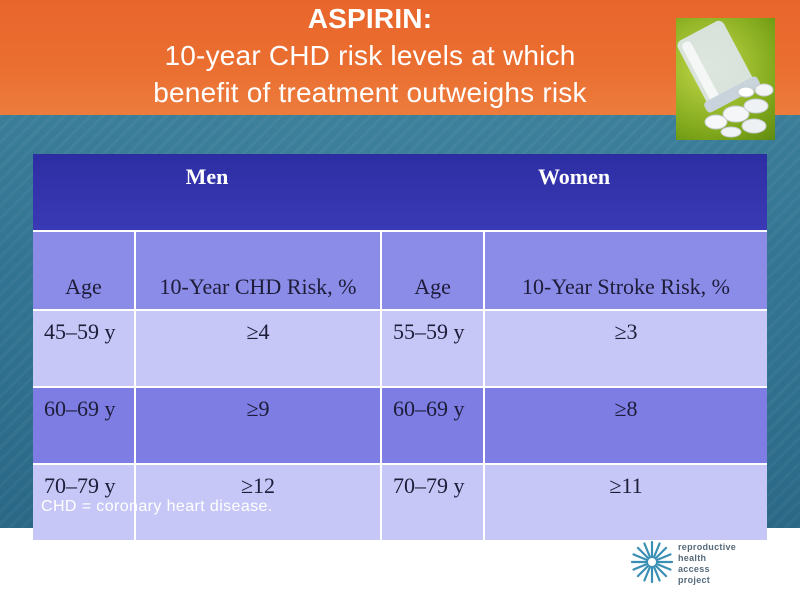 Image resolution: width=800 pixels, height=600 pixels. I want to click on logo-line: reproductive, so click(707, 547).